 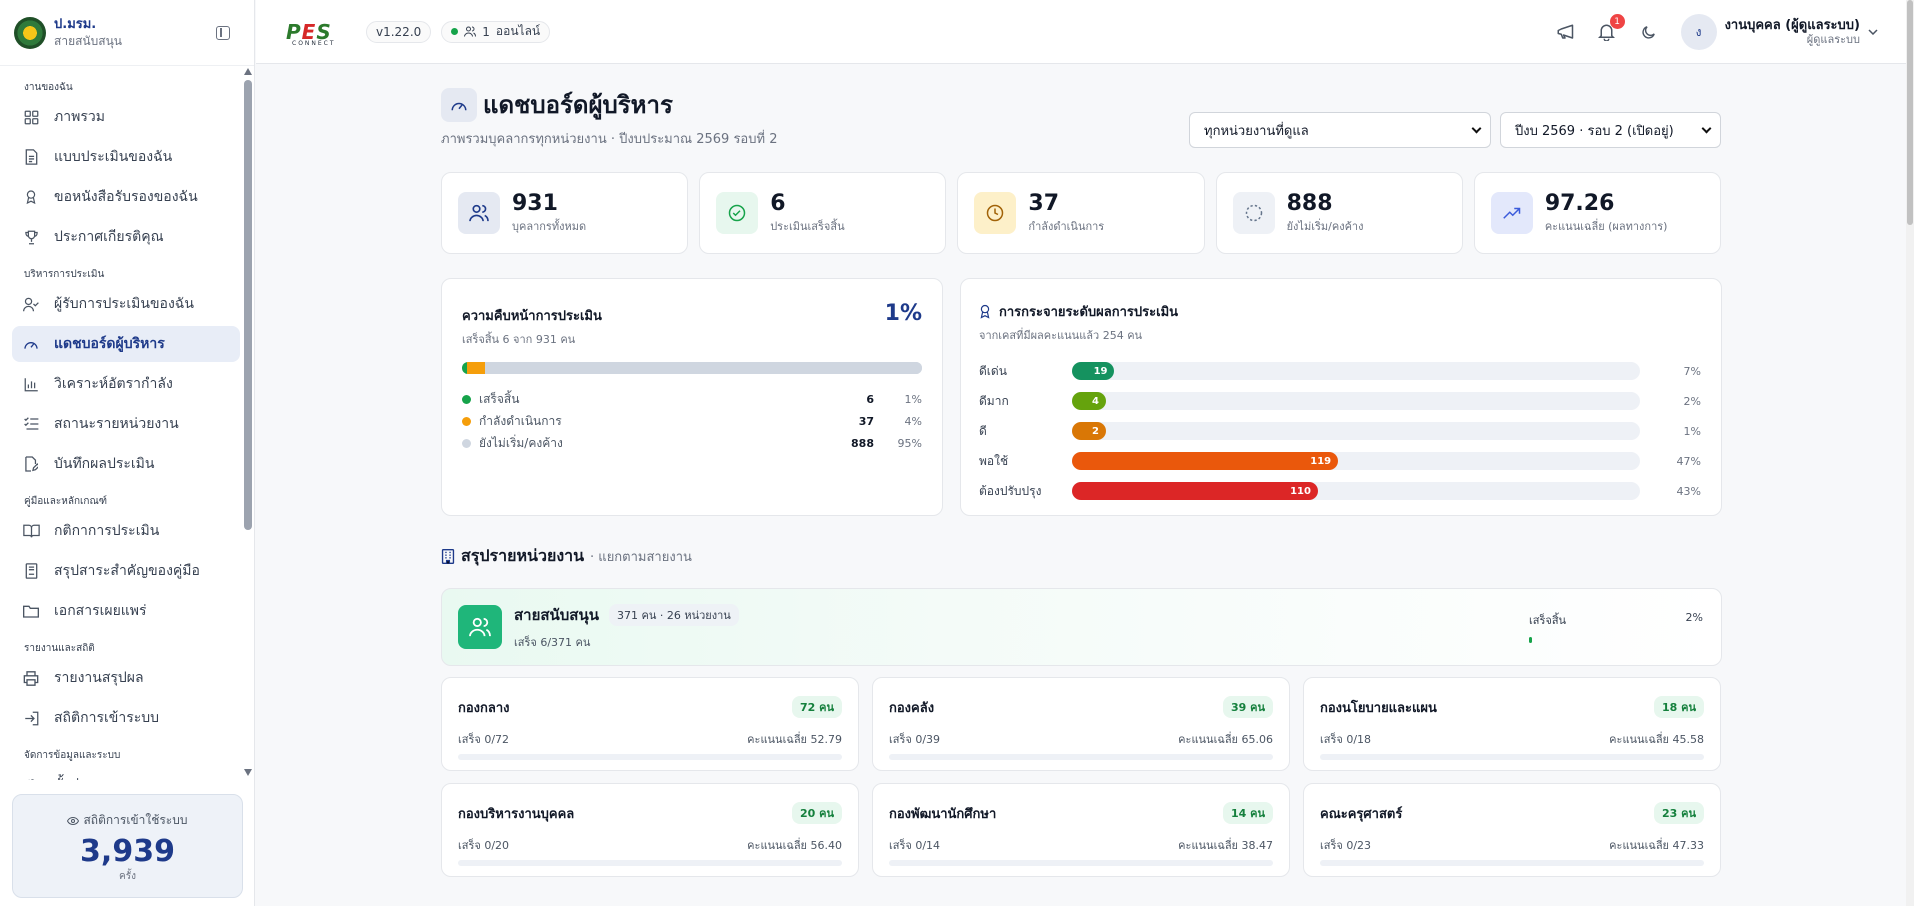 What do you see at coordinates (30, 32) in the screenshot?
I see `university-logo` at bounding box center [30, 32].